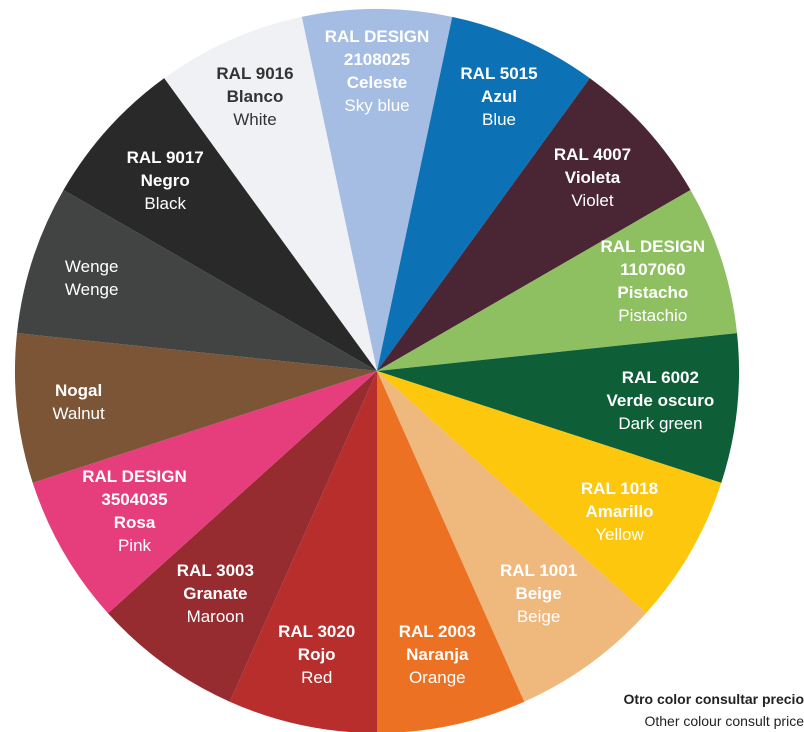  I want to click on english-name: Pink, so click(134, 545).